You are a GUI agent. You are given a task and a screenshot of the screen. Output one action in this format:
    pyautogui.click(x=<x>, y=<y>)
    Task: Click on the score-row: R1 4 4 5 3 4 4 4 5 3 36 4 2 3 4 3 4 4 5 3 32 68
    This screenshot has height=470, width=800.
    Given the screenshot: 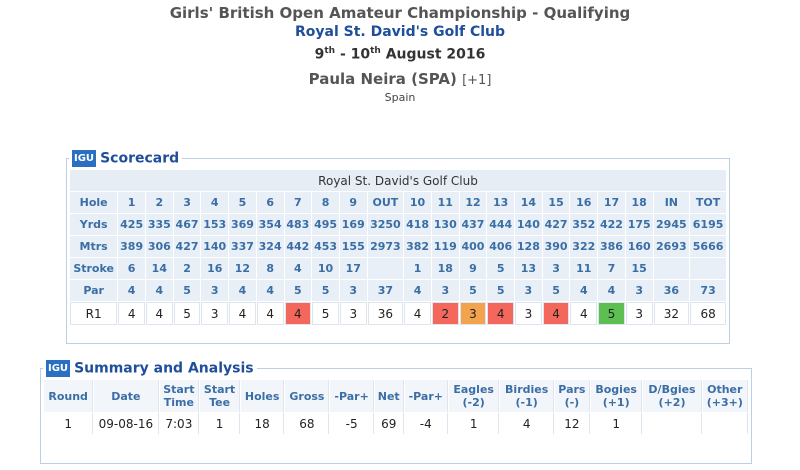 What is the action you would take?
    pyautogui.click(x=398, y=313)
    